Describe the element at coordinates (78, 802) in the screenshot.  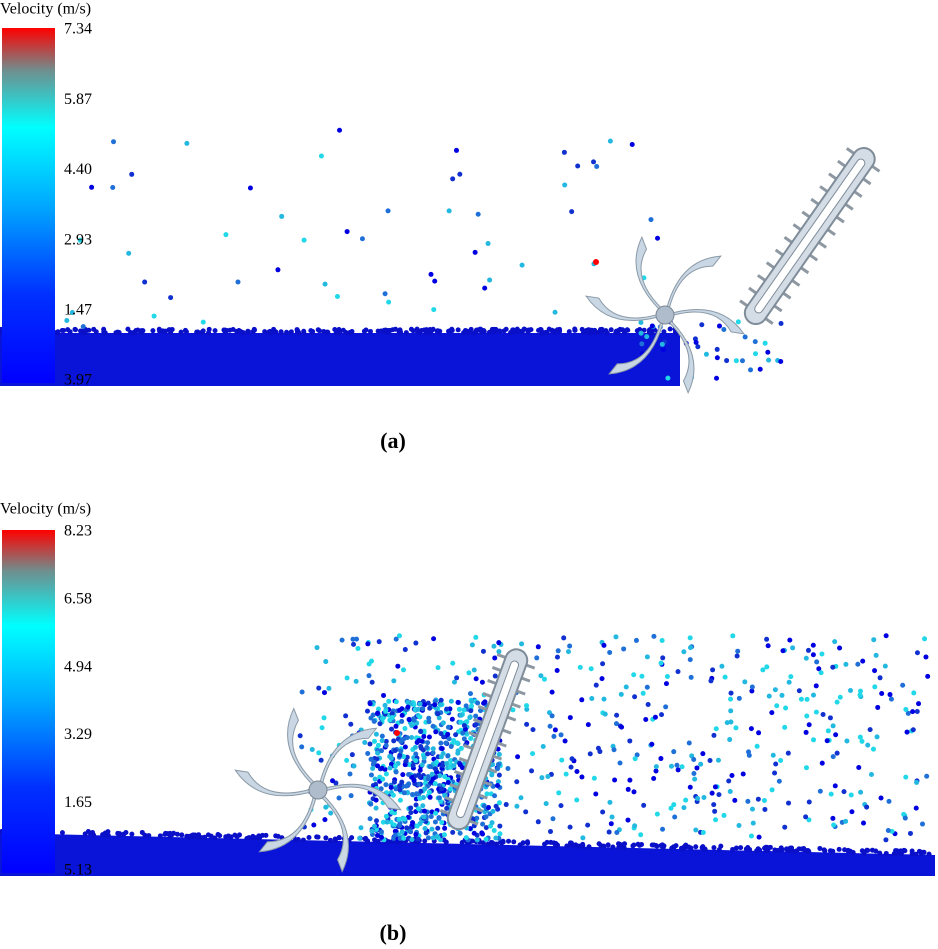
I see `colorbar-label: 1.65` at that location.